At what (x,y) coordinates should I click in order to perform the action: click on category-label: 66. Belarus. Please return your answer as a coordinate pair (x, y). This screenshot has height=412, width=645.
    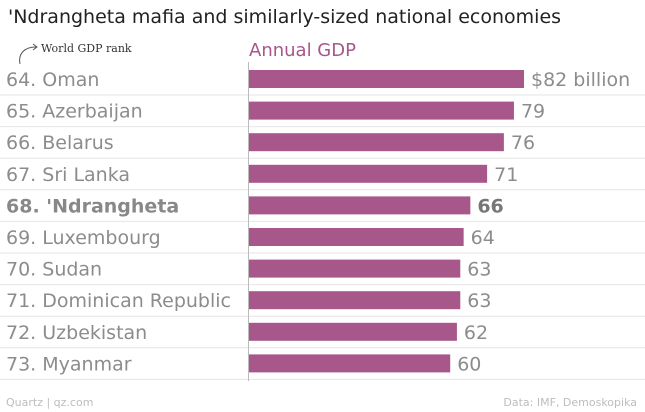
    Looking at the image, I should click on (60, 143).